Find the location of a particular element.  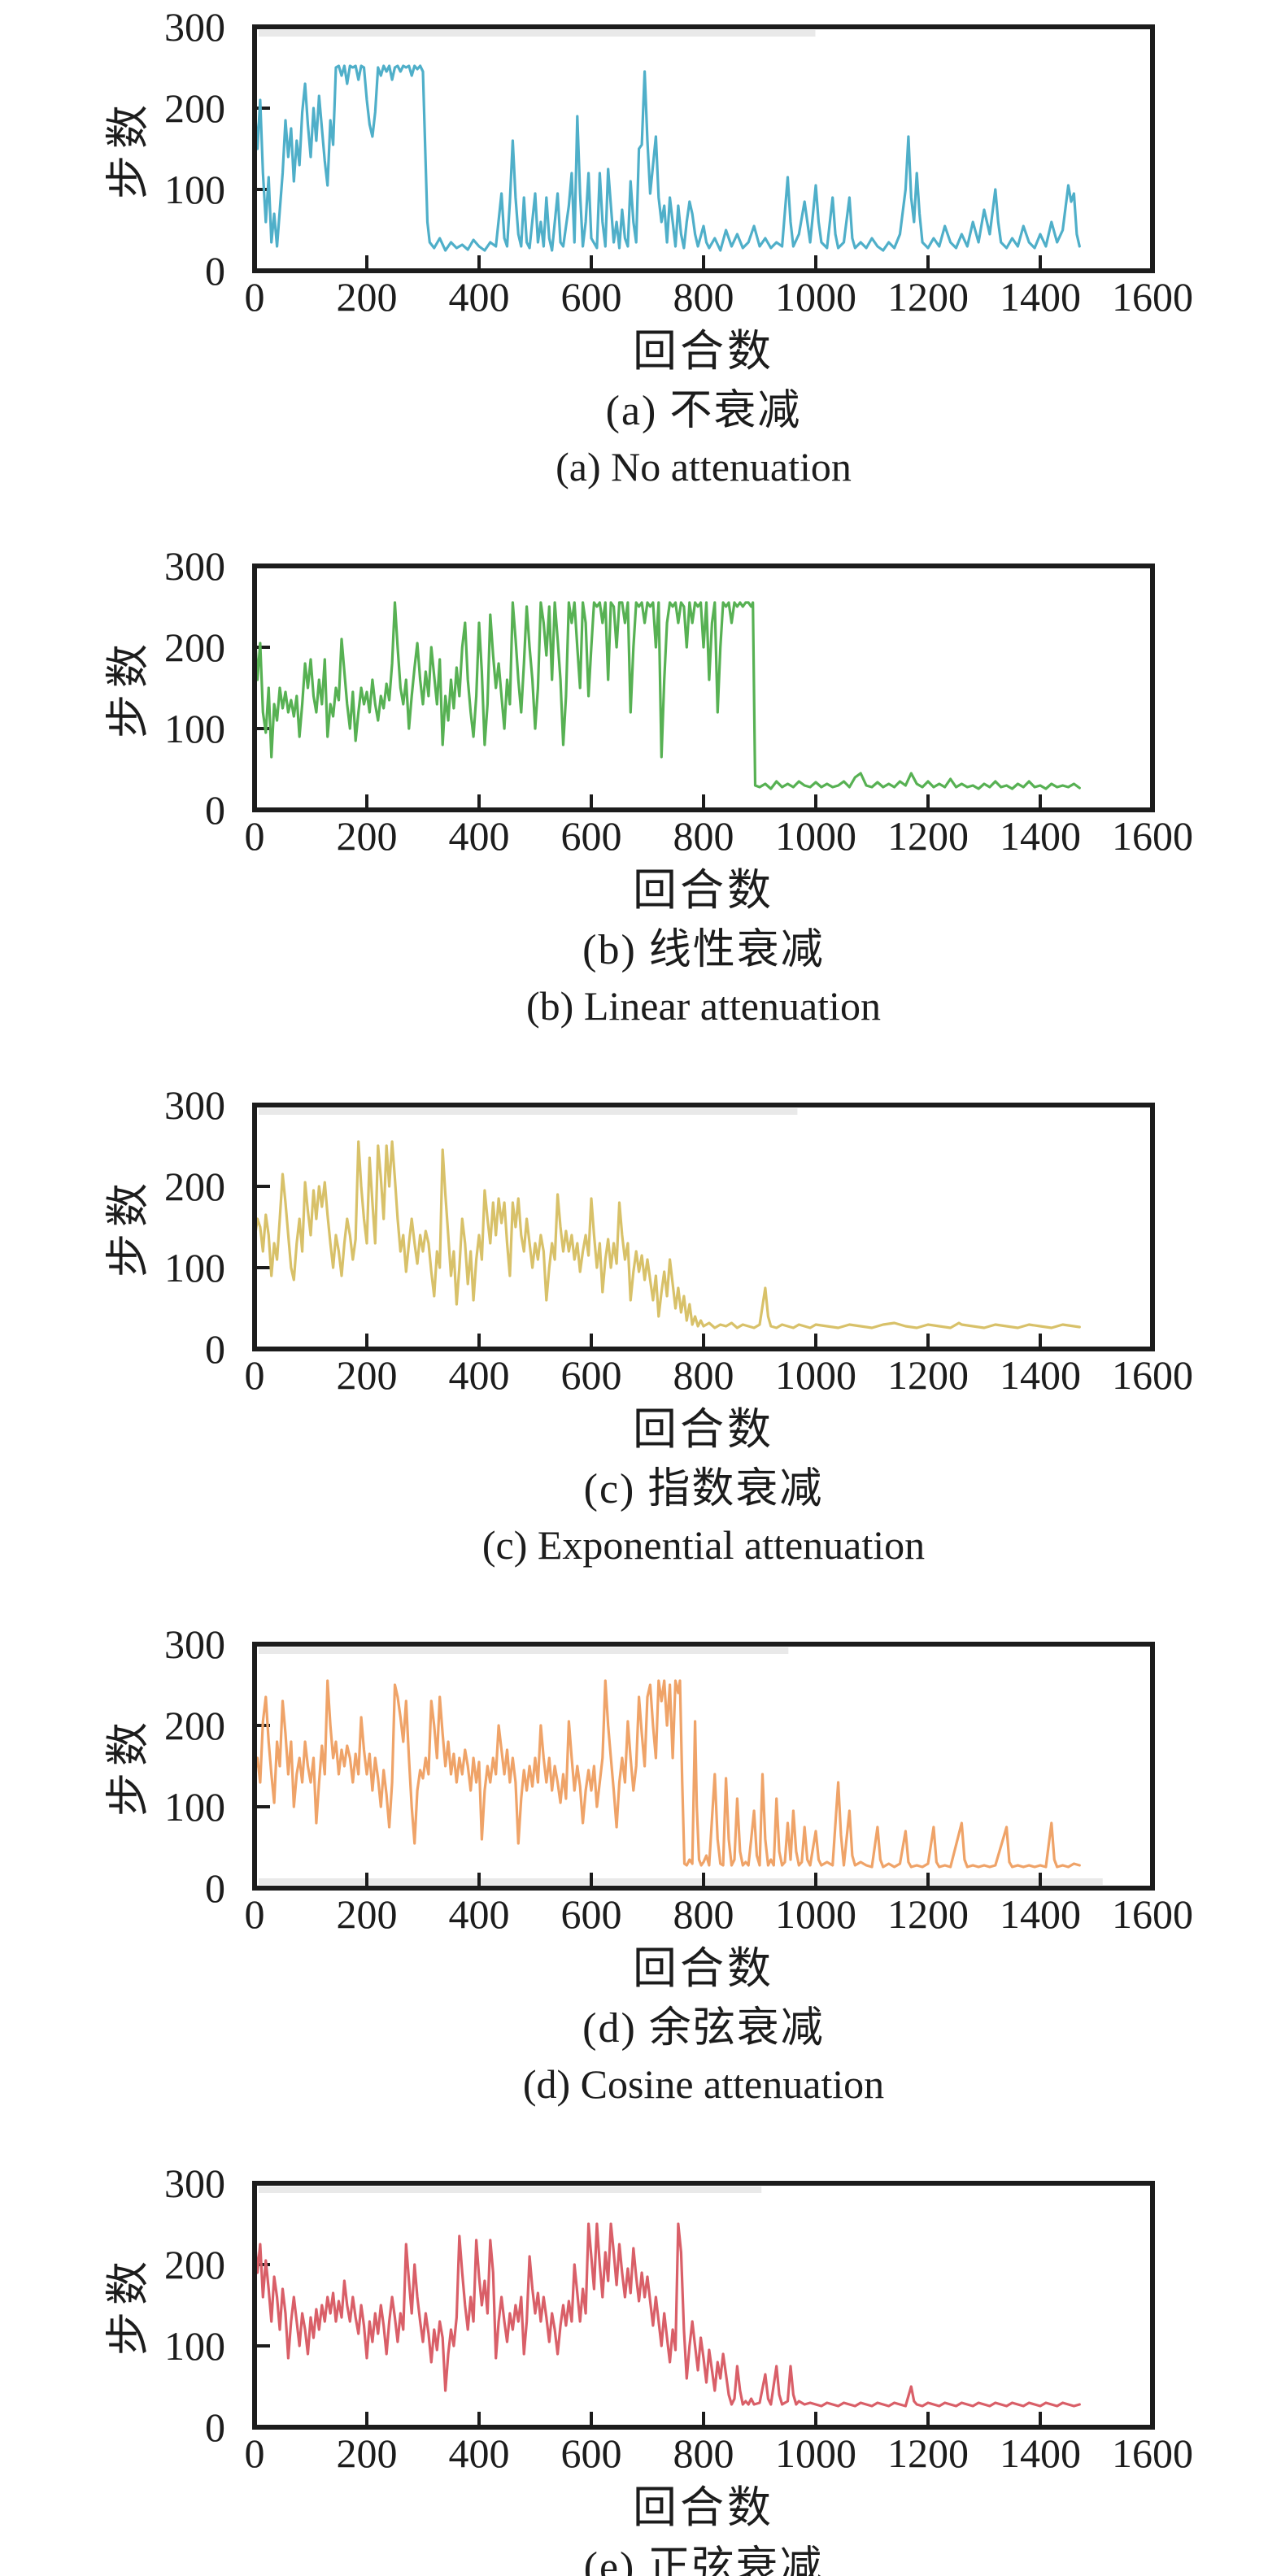

chart-area-c: 步数 0 100 200 300 is located at coordinates (640, 1227).